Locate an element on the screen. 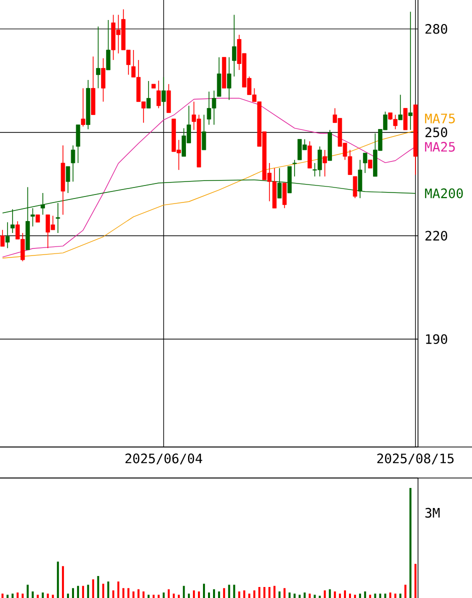 Image resolution: width=472 pixels, height=598 pixels. y-tick-label: 280 is located at coordinates (436, 29).